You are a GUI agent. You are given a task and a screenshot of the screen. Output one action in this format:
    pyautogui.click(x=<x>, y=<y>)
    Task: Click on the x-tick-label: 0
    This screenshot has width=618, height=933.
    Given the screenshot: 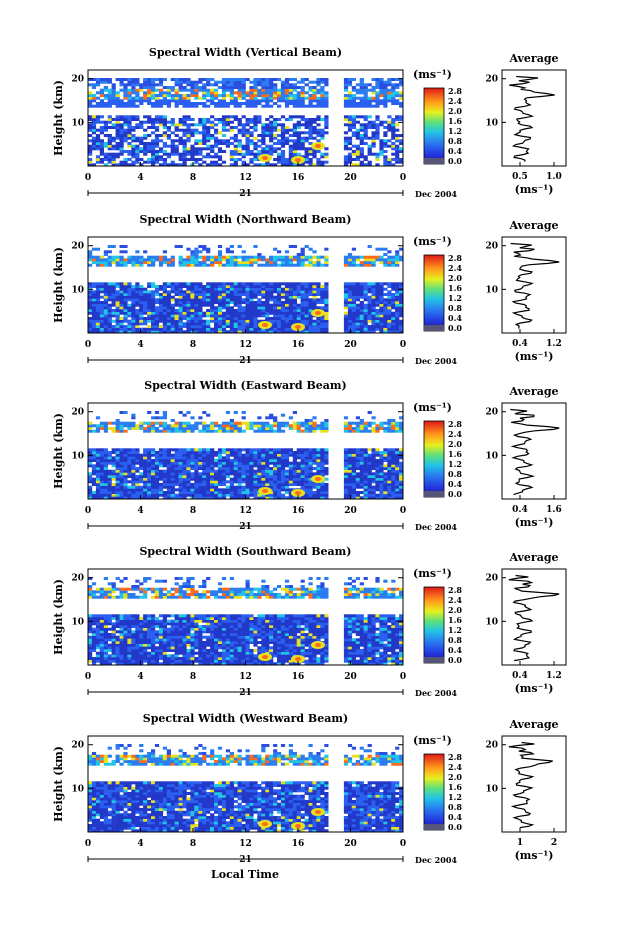 What is the action you would take?
    pyautogui.click(x=88, y=178)
    